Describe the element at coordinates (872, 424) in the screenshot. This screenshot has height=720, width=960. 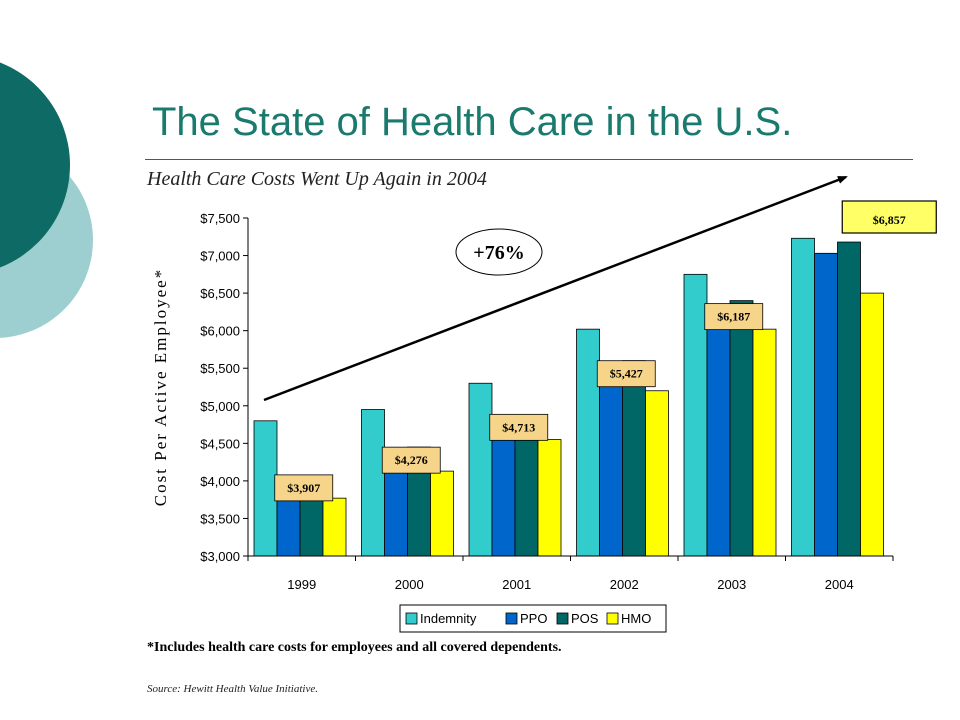
I see `bar-hmo-2004` at that location.